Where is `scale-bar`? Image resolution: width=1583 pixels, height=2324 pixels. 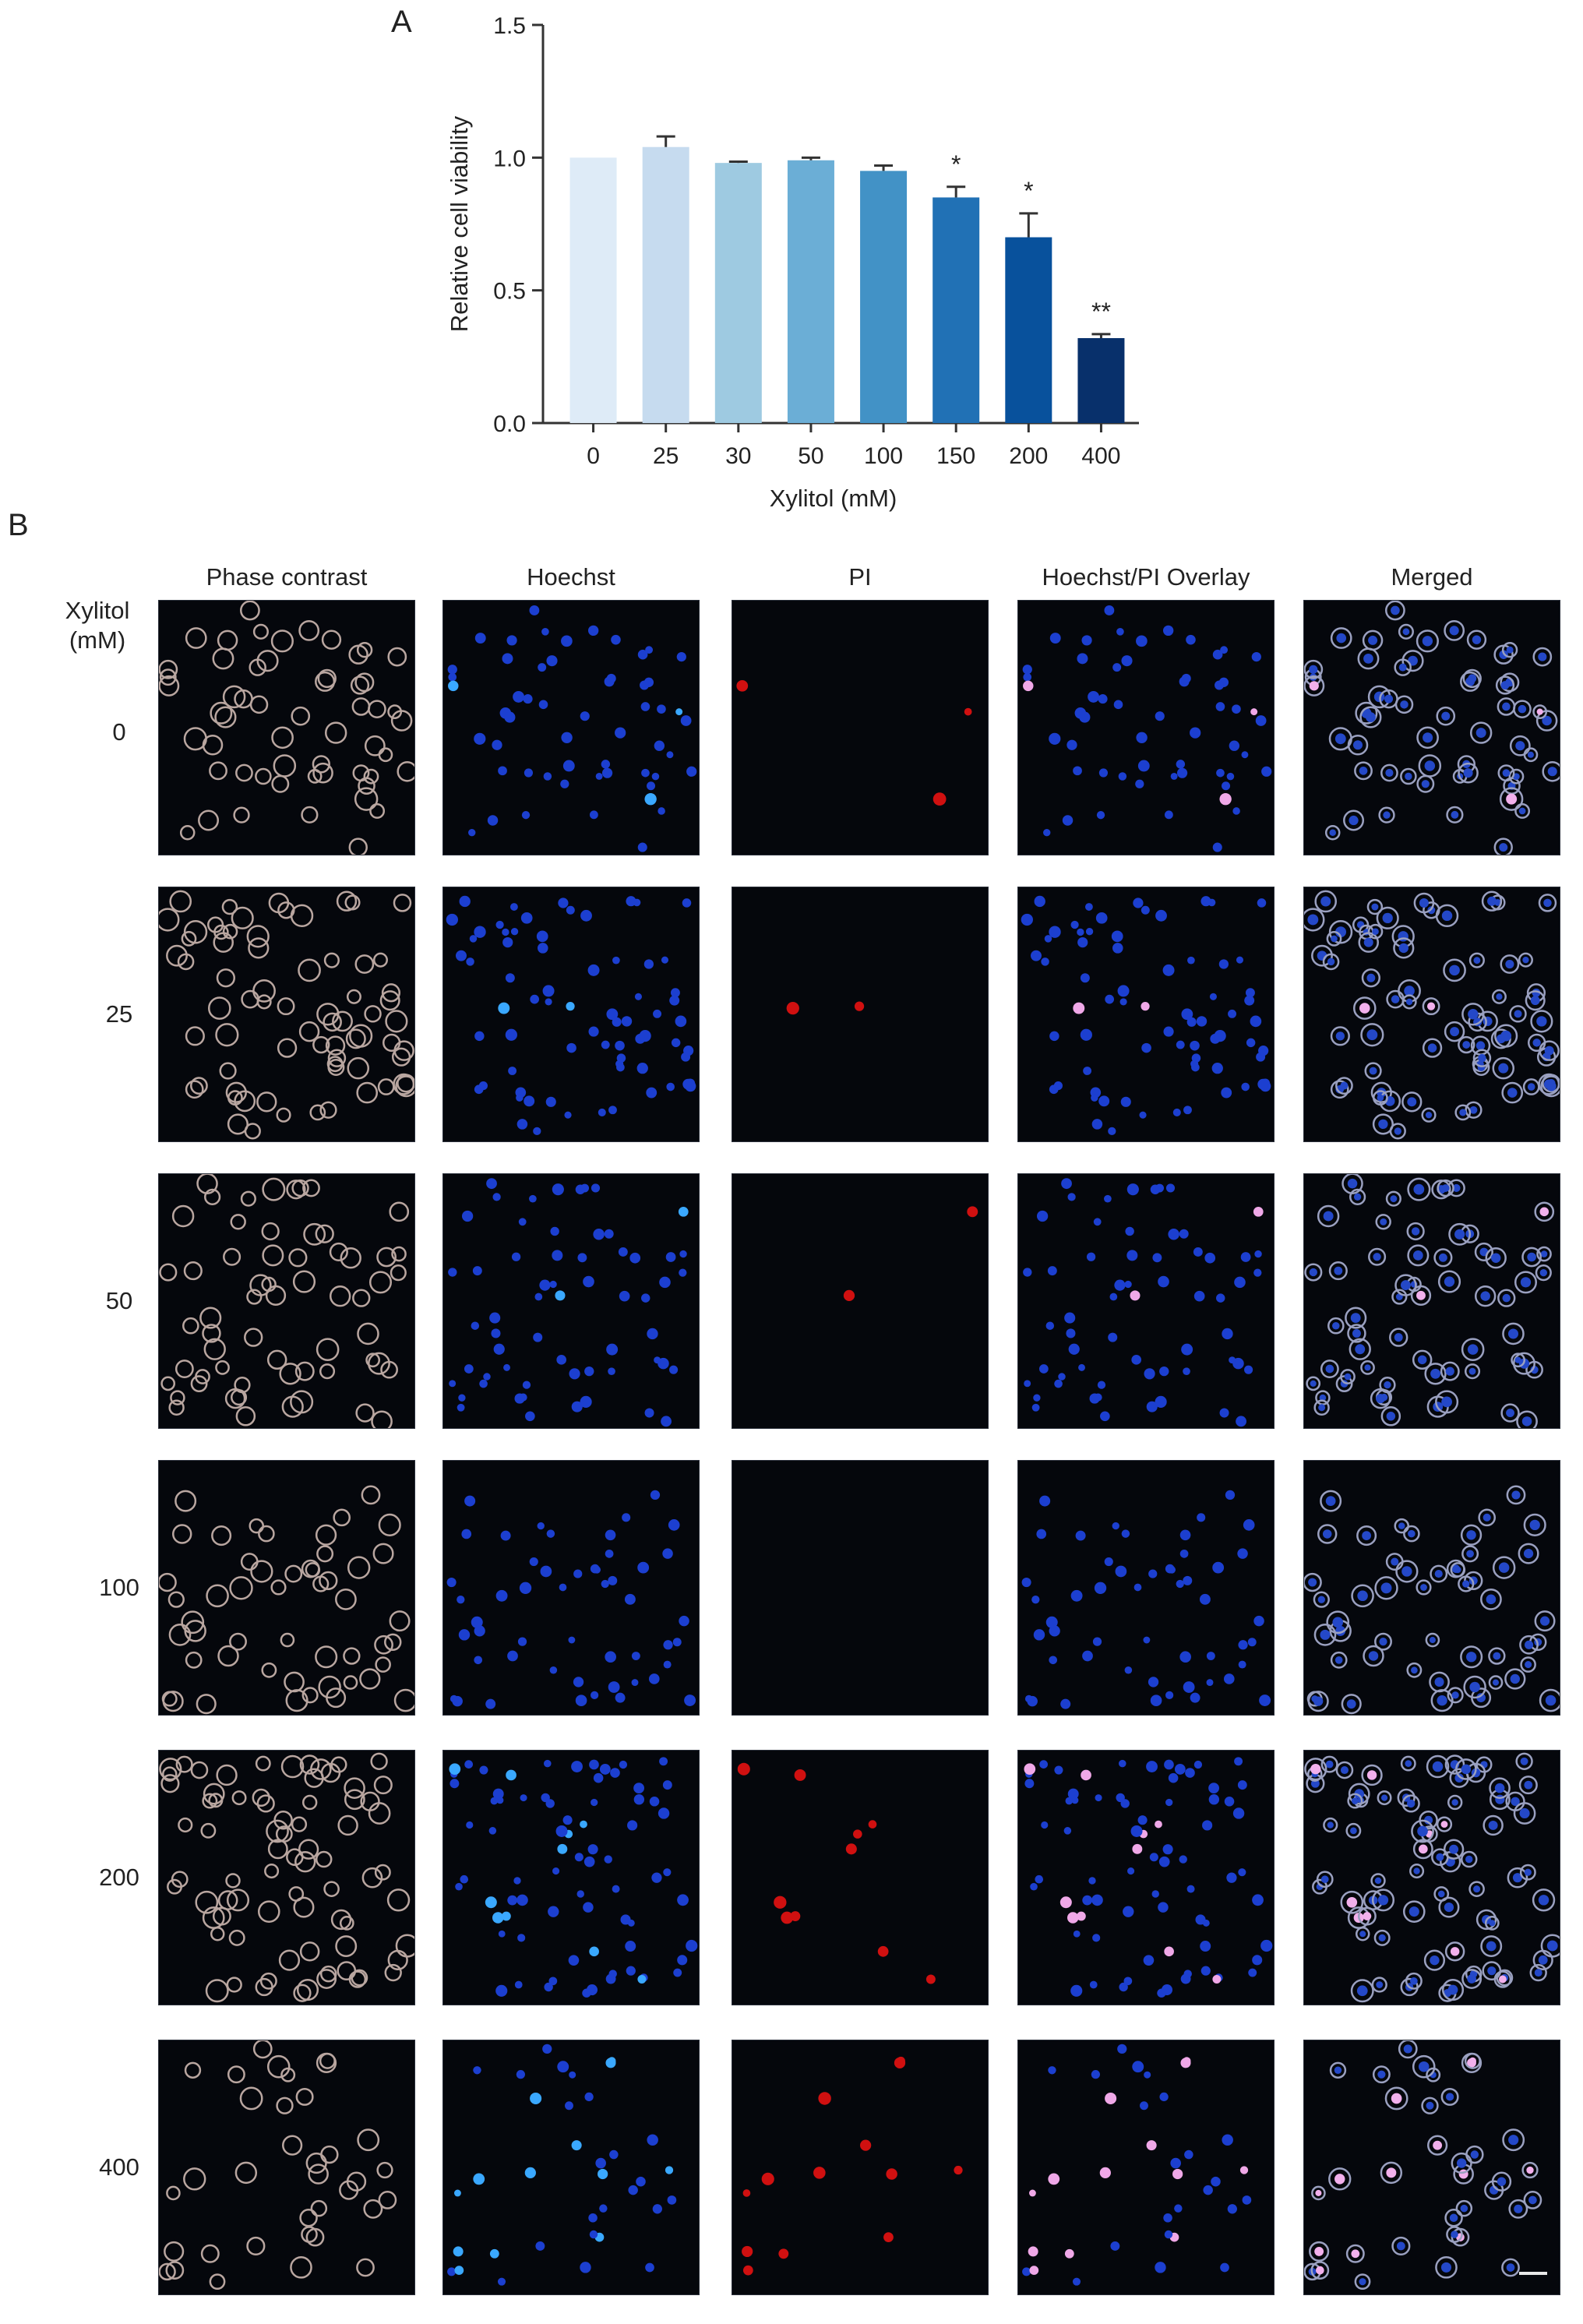 scale-bar is located at coordinates (1533, 2274).